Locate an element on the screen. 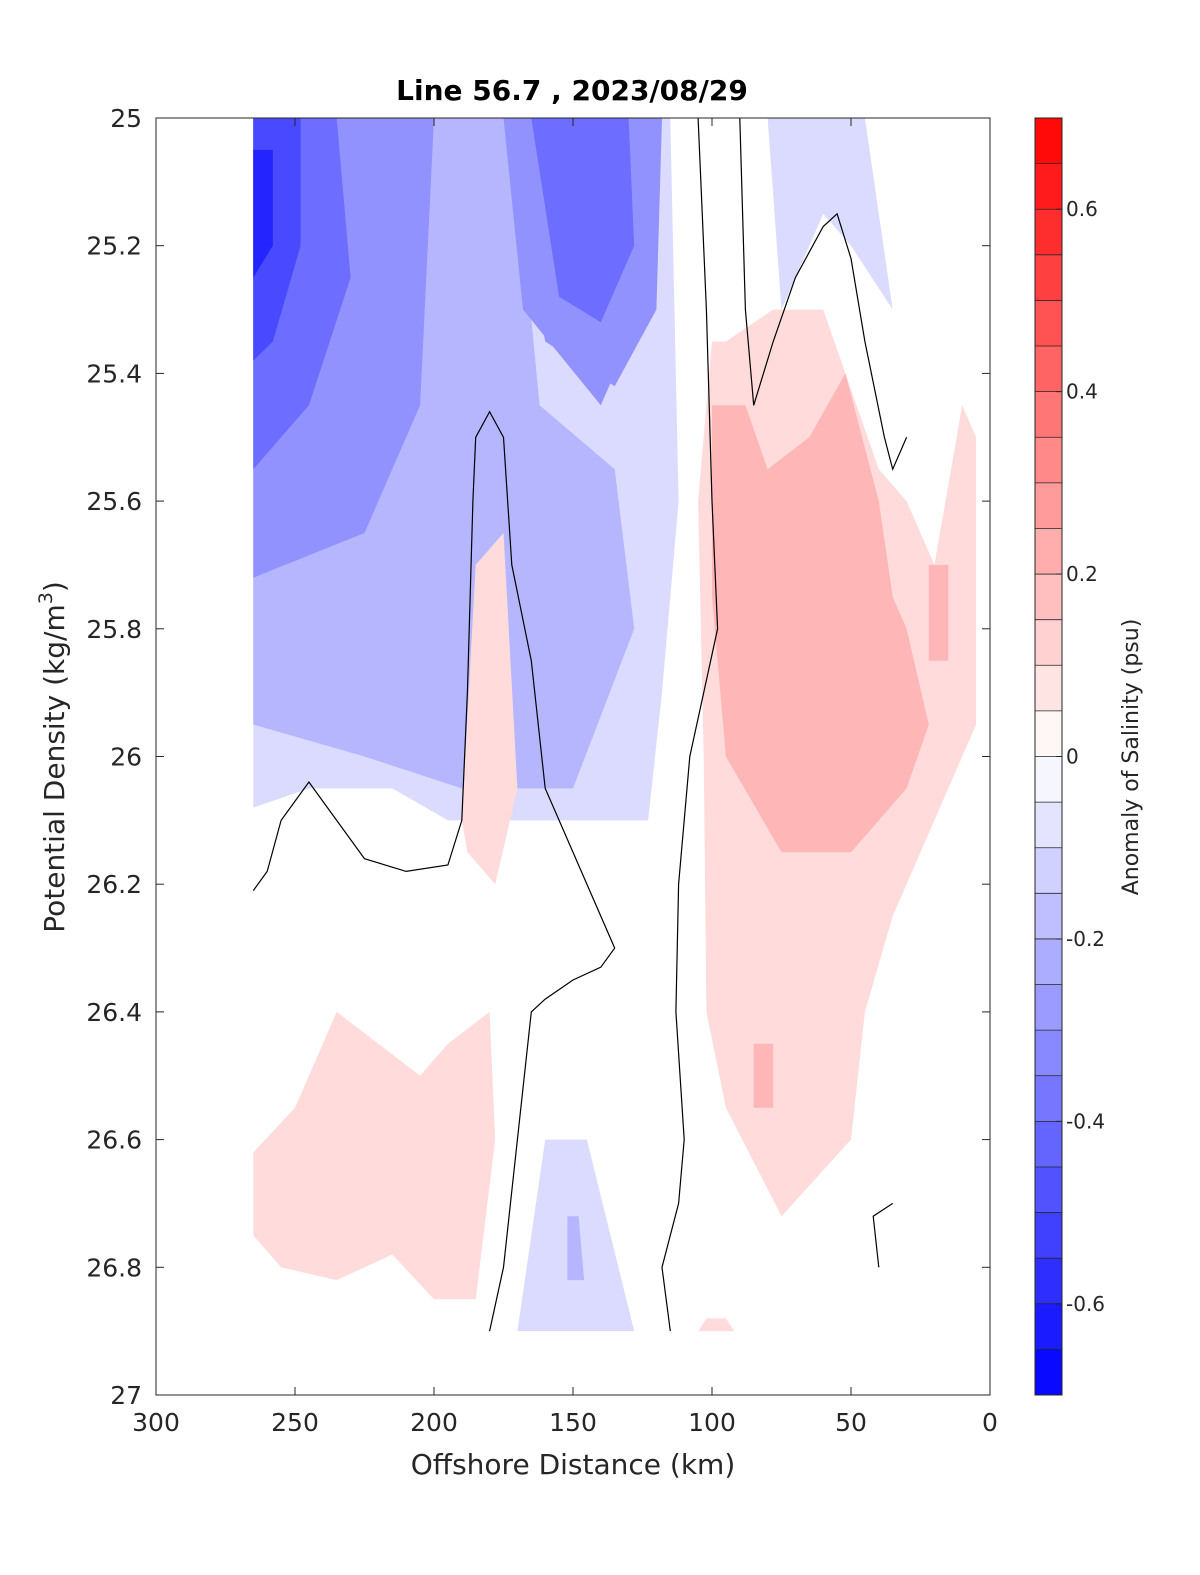 The height and width of the screenshot is (1575, 1200). x-tick-label: 200 is located at coordinates (434, 1422).